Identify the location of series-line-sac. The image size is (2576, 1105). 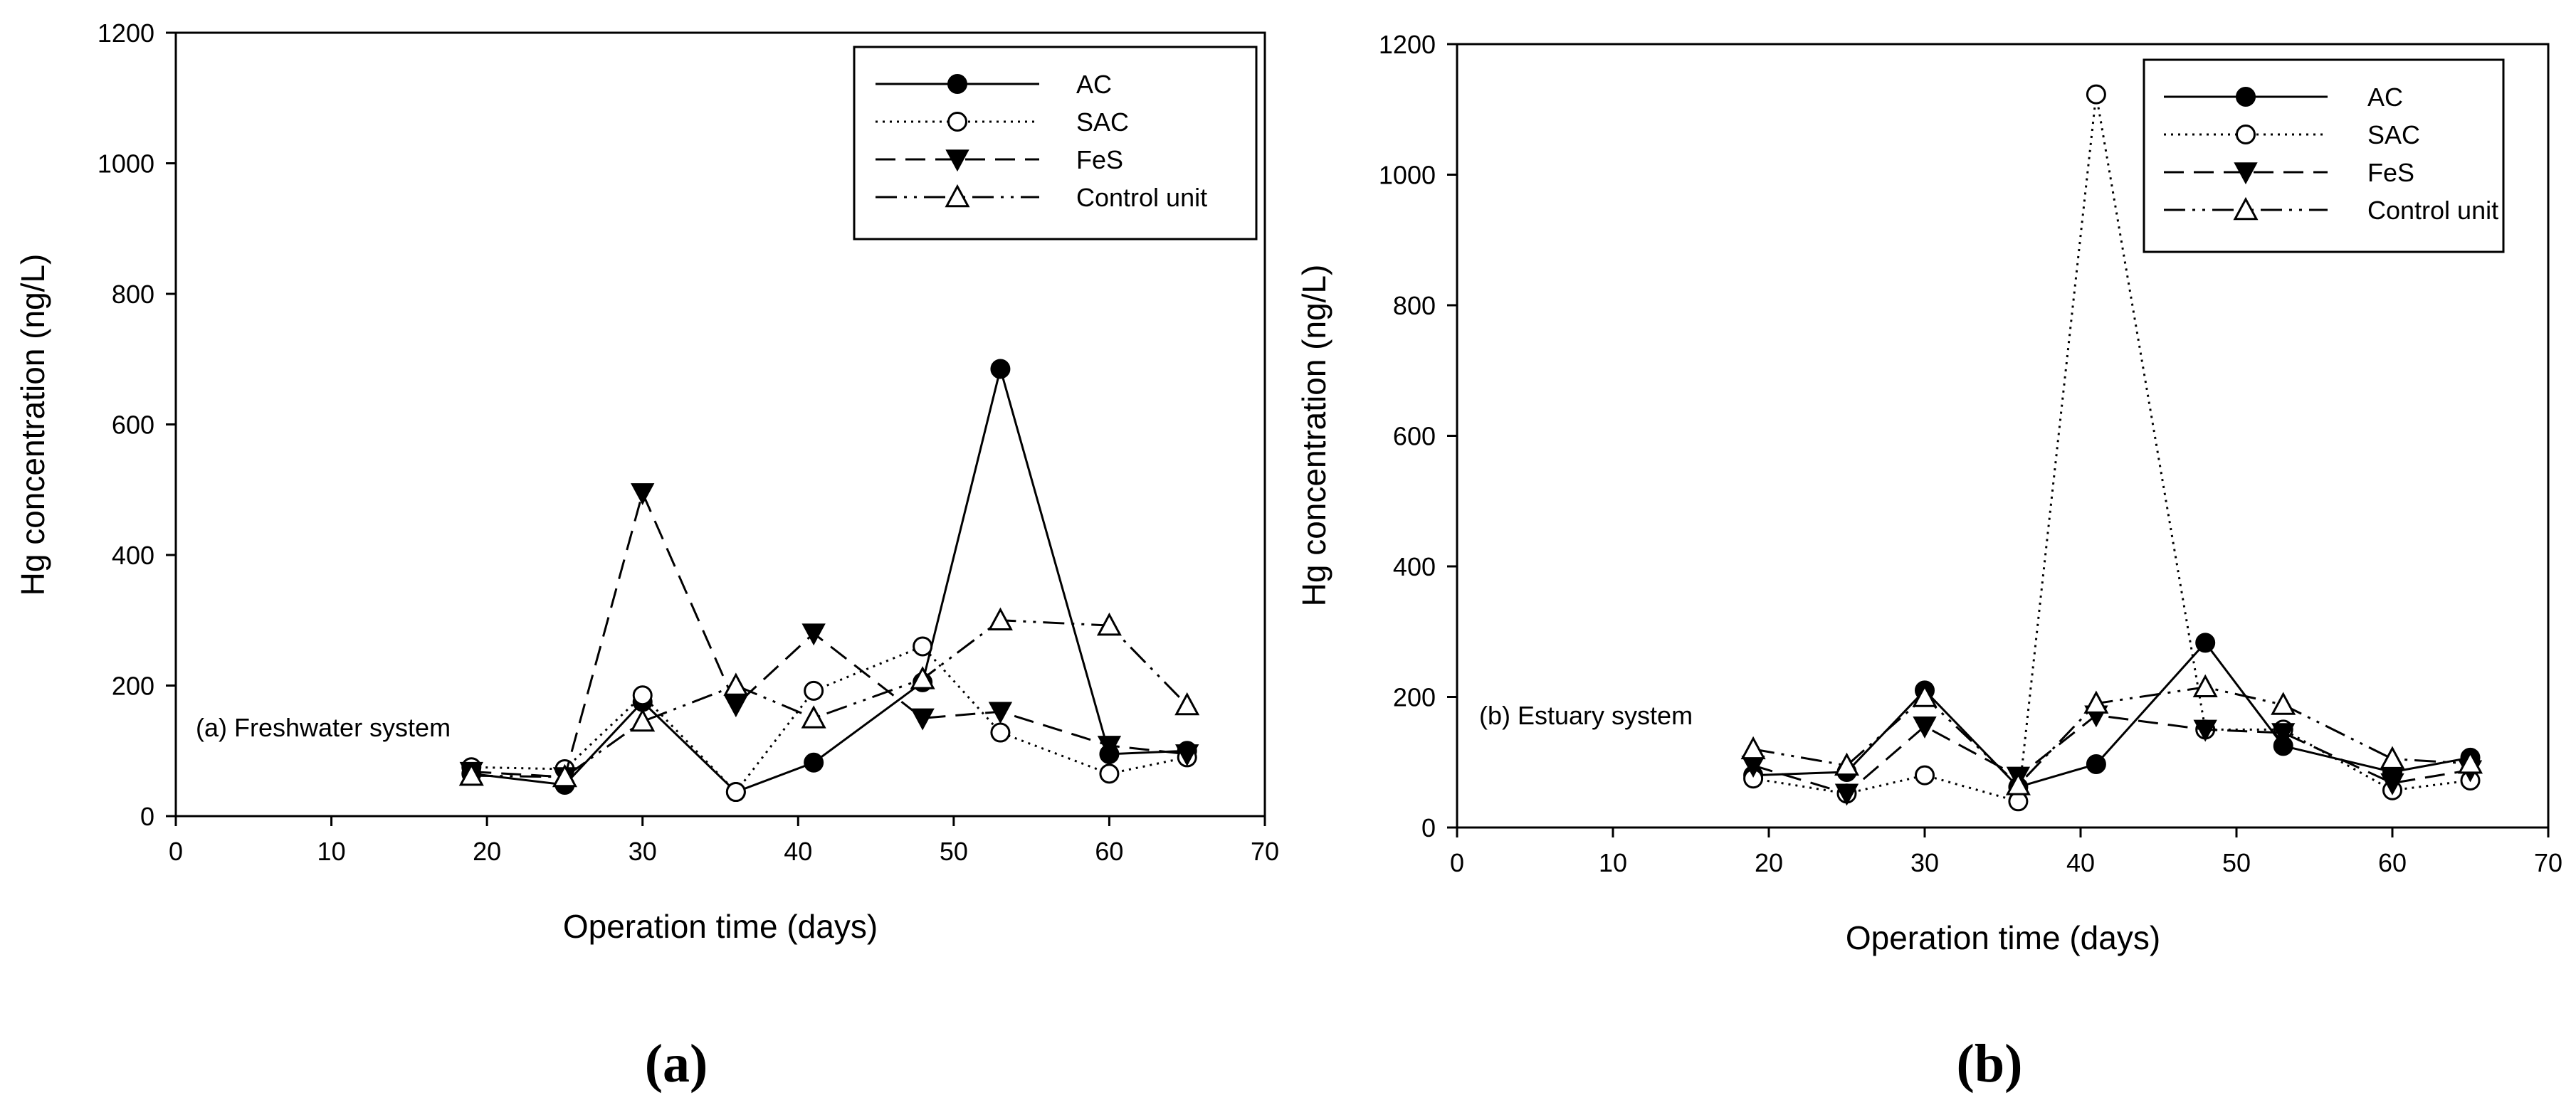
(829, 719).